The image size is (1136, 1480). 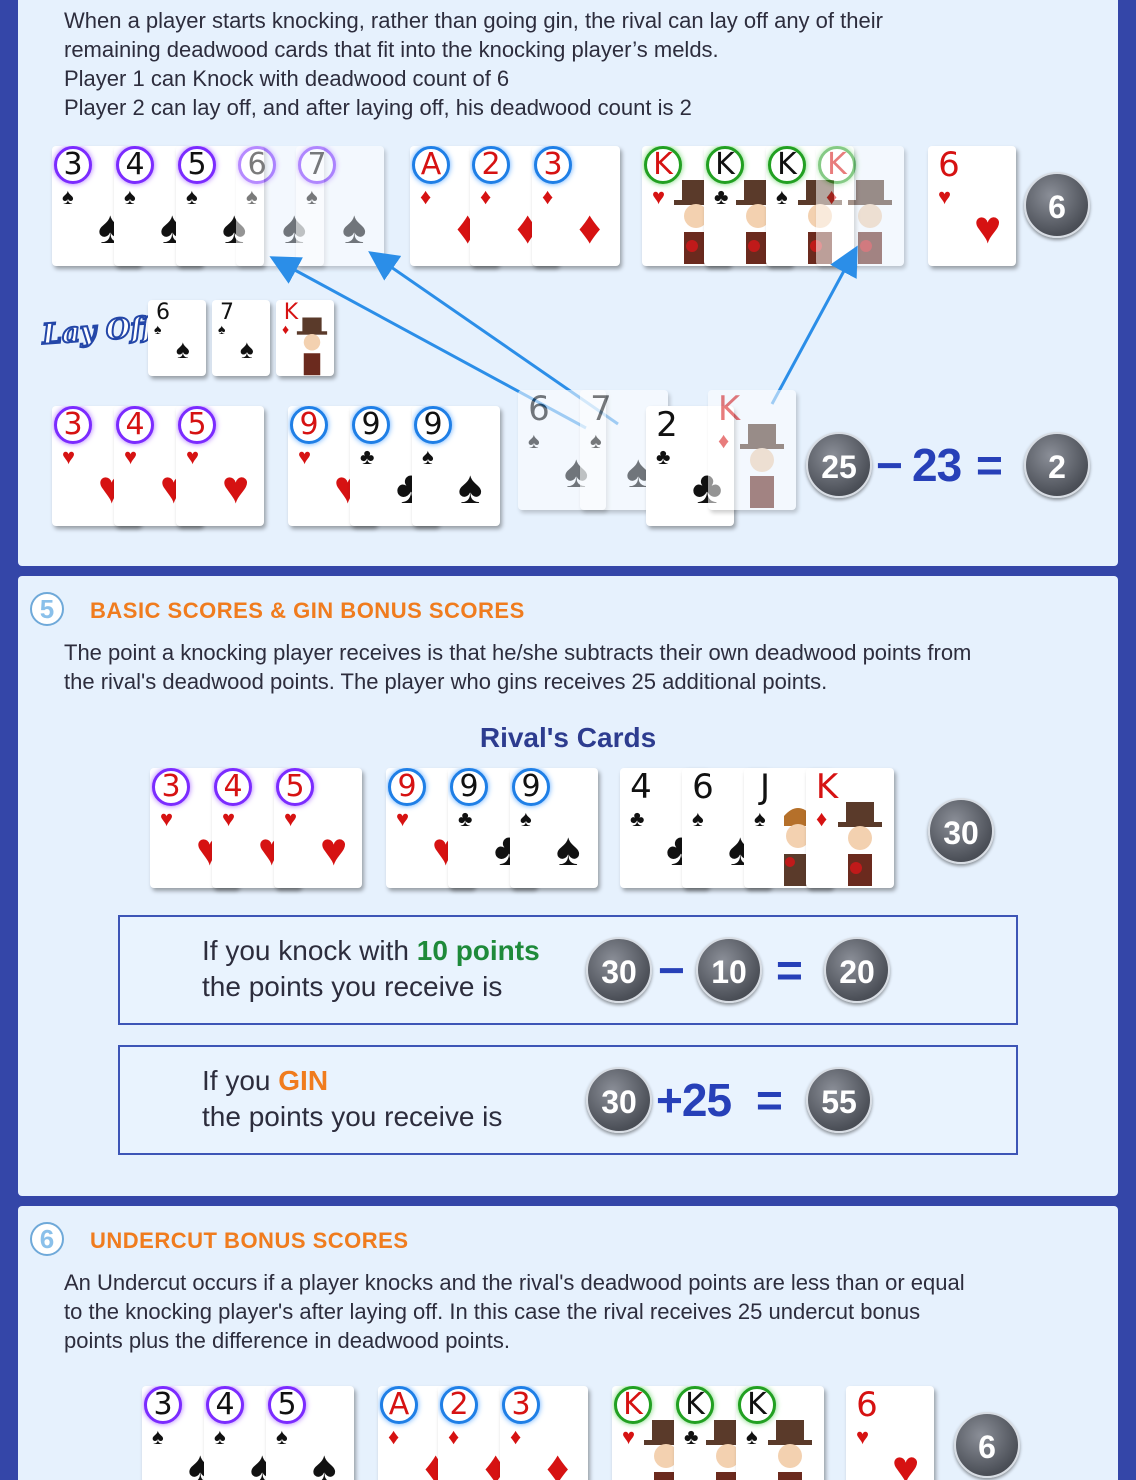 I want to click on knock-prefix: If you knock with, so click(x=305, y=950).